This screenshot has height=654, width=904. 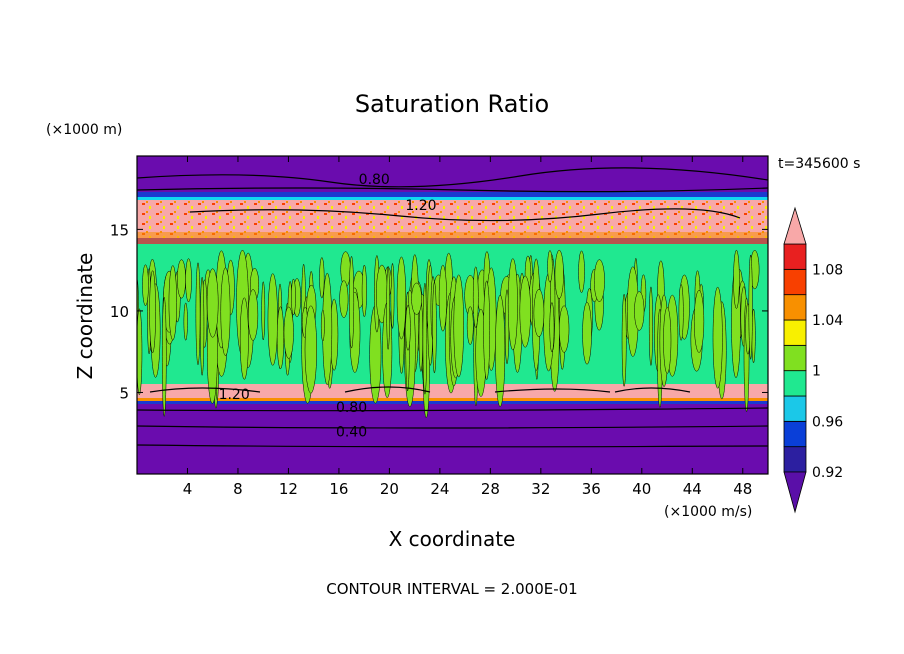 I want to click on colorbar-label: 1.04, so click(x=827, y=321).